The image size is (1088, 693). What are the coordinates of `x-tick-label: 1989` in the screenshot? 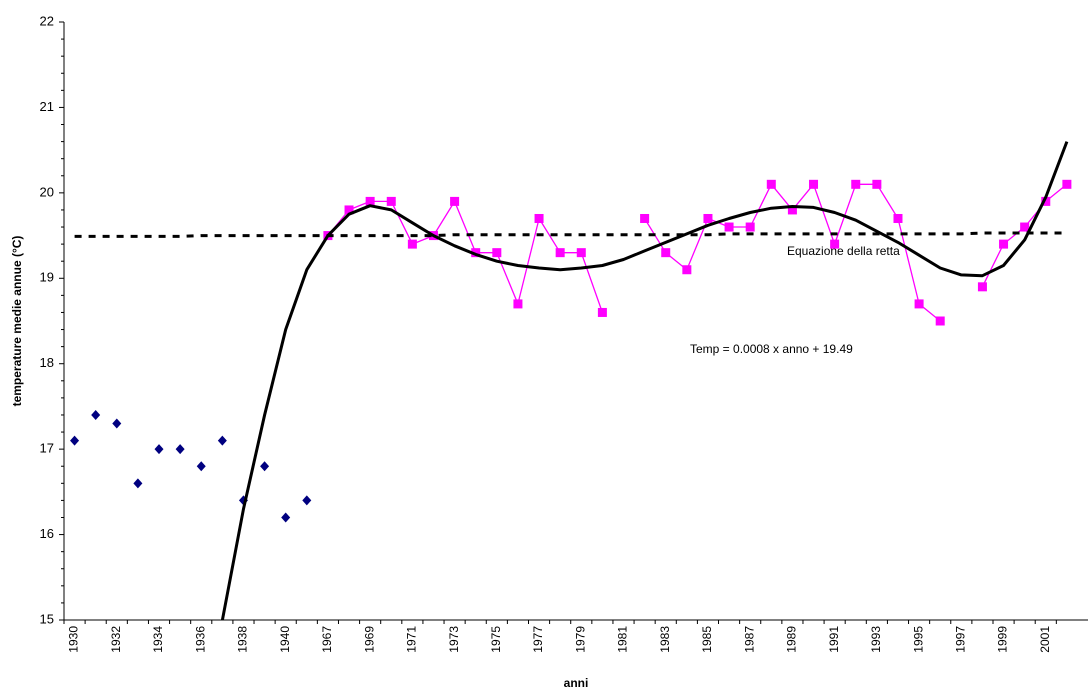 It's located at (792, 639).